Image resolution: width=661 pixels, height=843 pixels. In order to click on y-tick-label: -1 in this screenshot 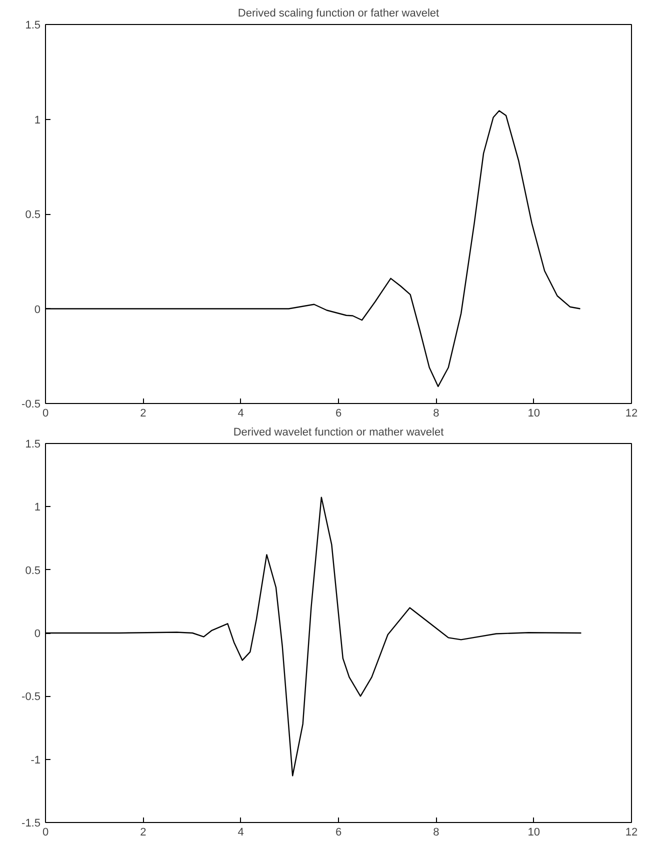, I will do `click(35, 760)`.